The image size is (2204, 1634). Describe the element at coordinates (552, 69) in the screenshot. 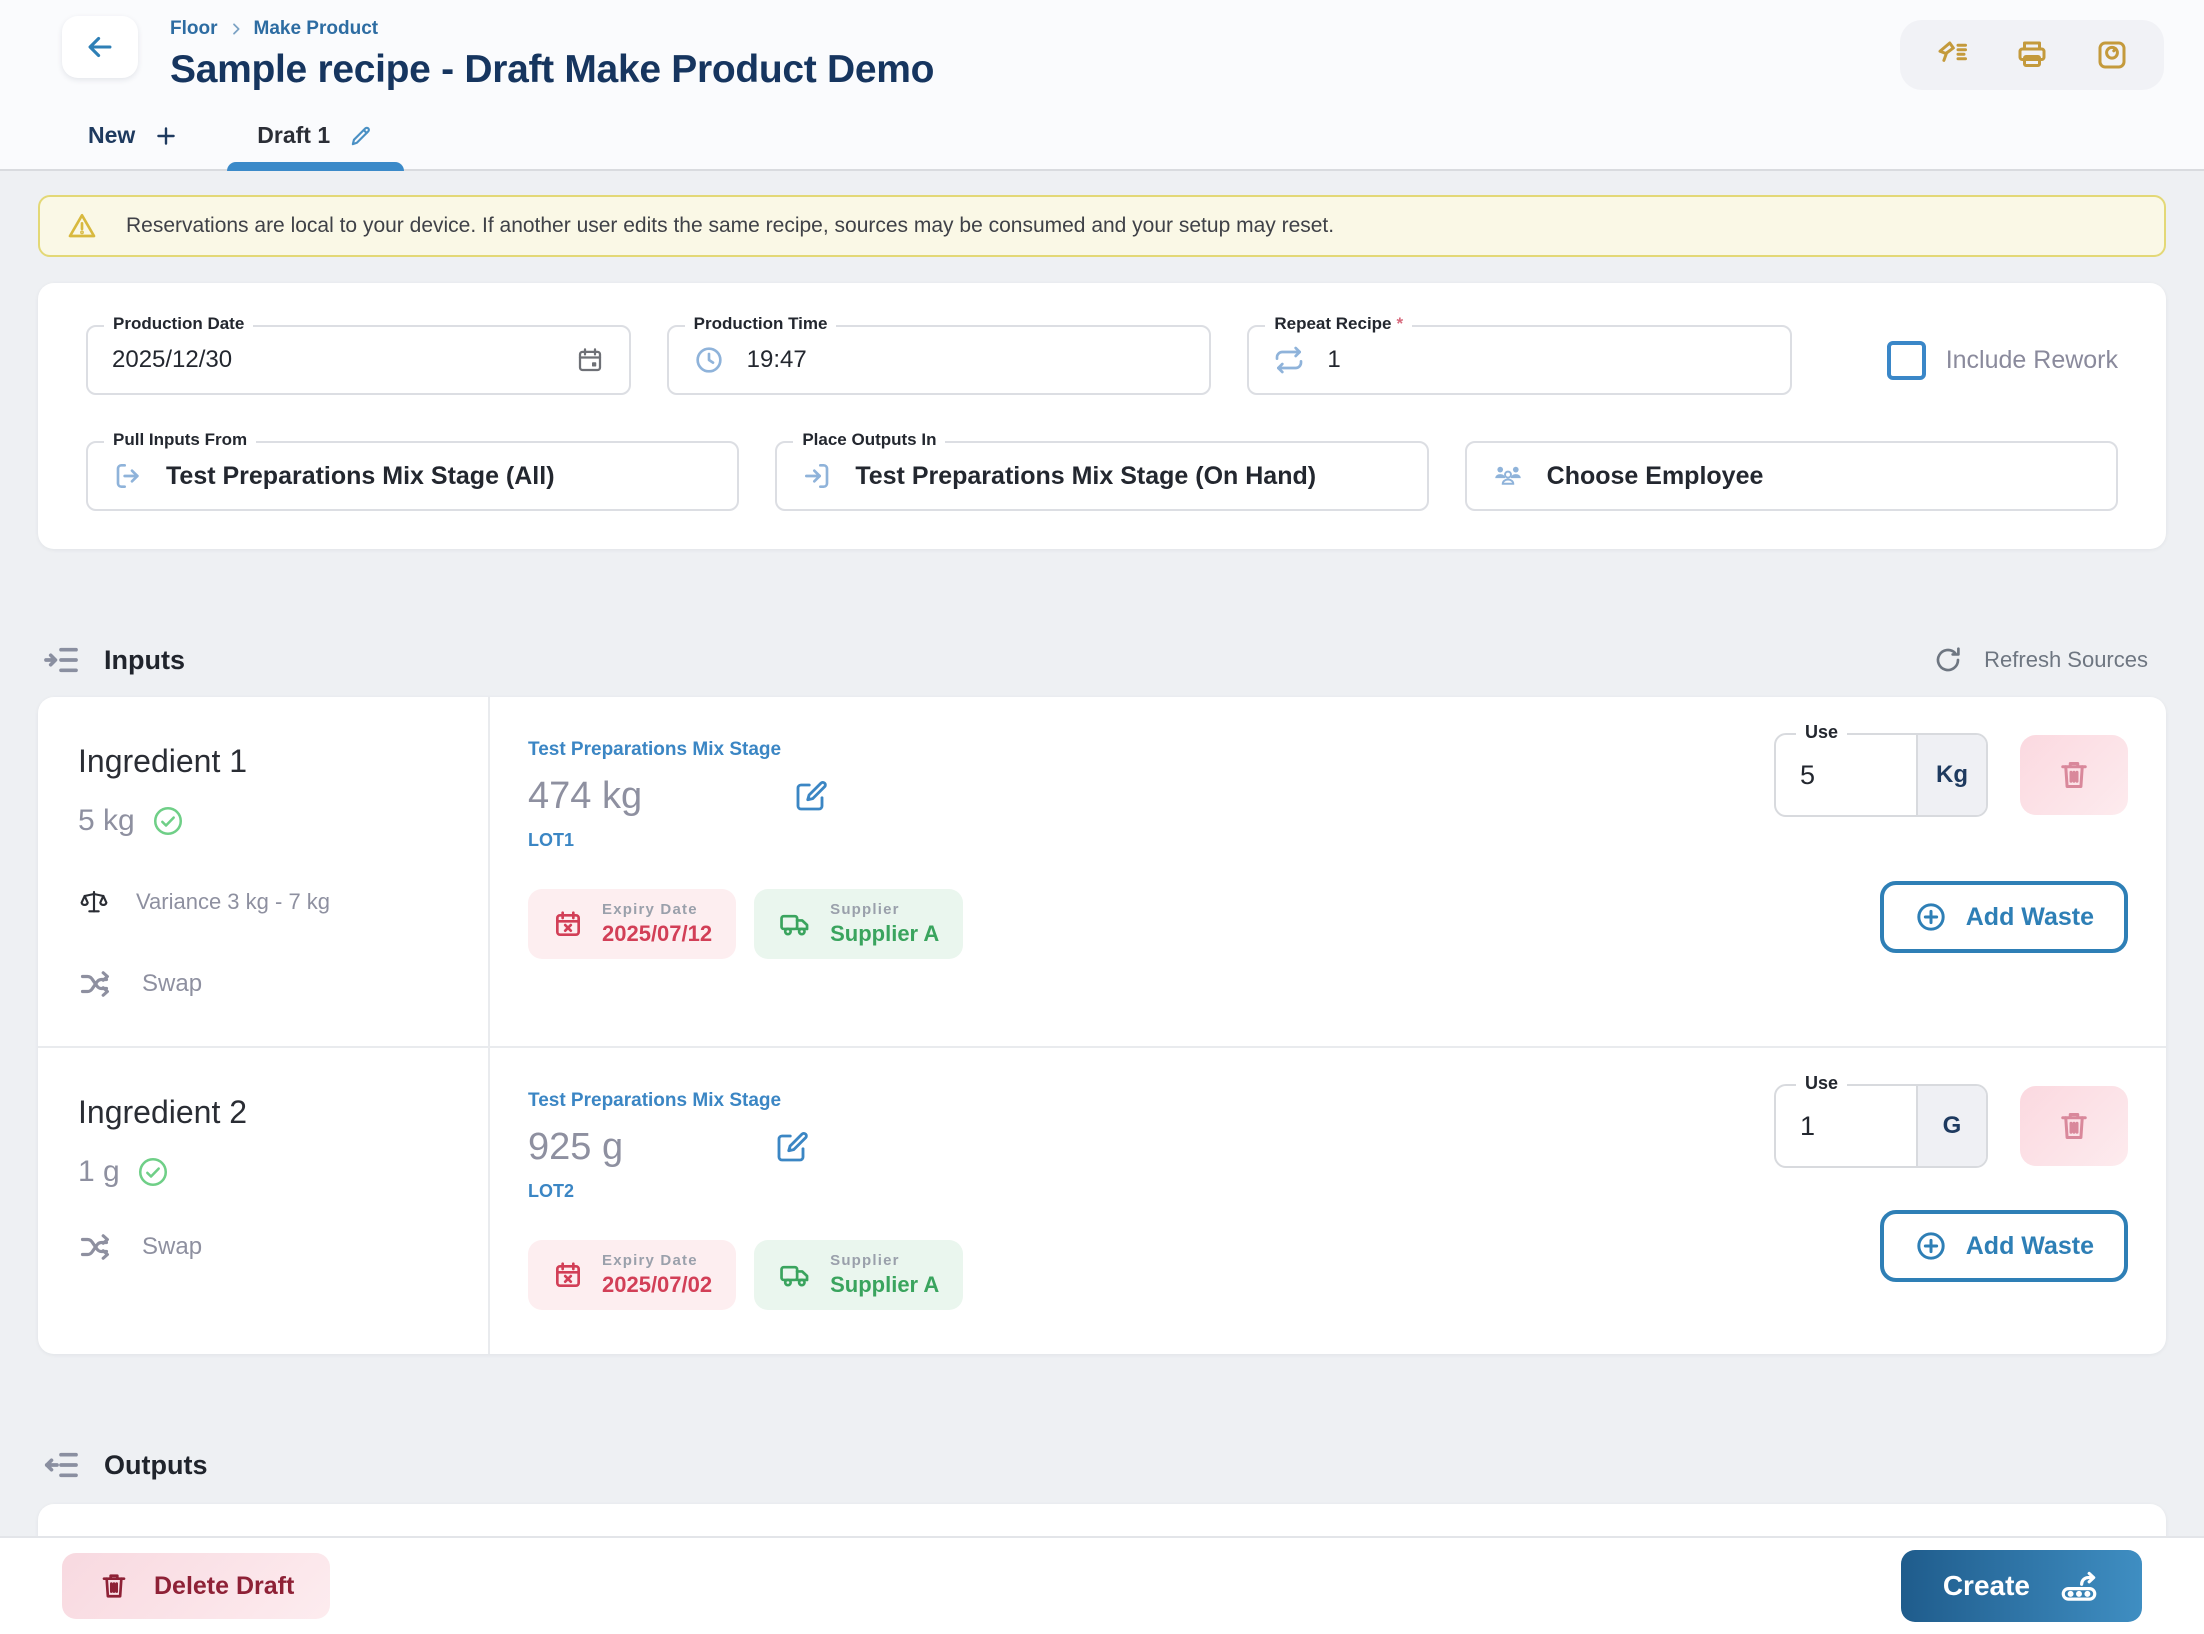

I see `page-title: Sample recipe - Draft Make Product Demo` at that location.